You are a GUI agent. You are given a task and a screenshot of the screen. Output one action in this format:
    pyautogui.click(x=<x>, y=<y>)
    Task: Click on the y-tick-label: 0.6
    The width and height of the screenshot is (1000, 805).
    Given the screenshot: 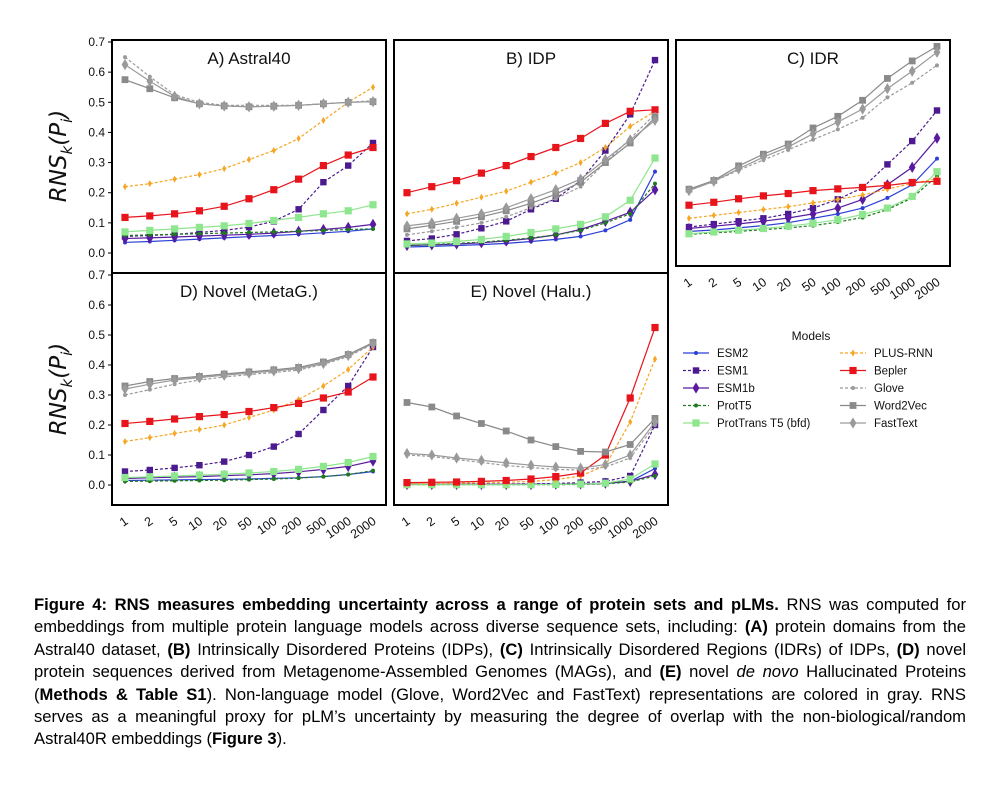 What is the action you would take?
    pyautogui.click(x=96, y=72)
    